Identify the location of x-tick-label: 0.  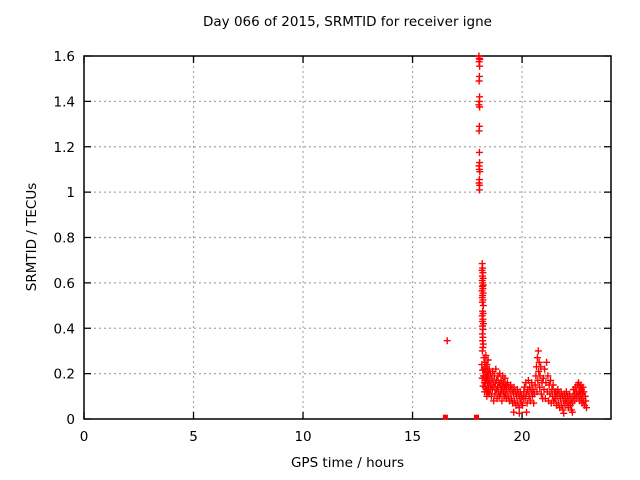
(84, 437).